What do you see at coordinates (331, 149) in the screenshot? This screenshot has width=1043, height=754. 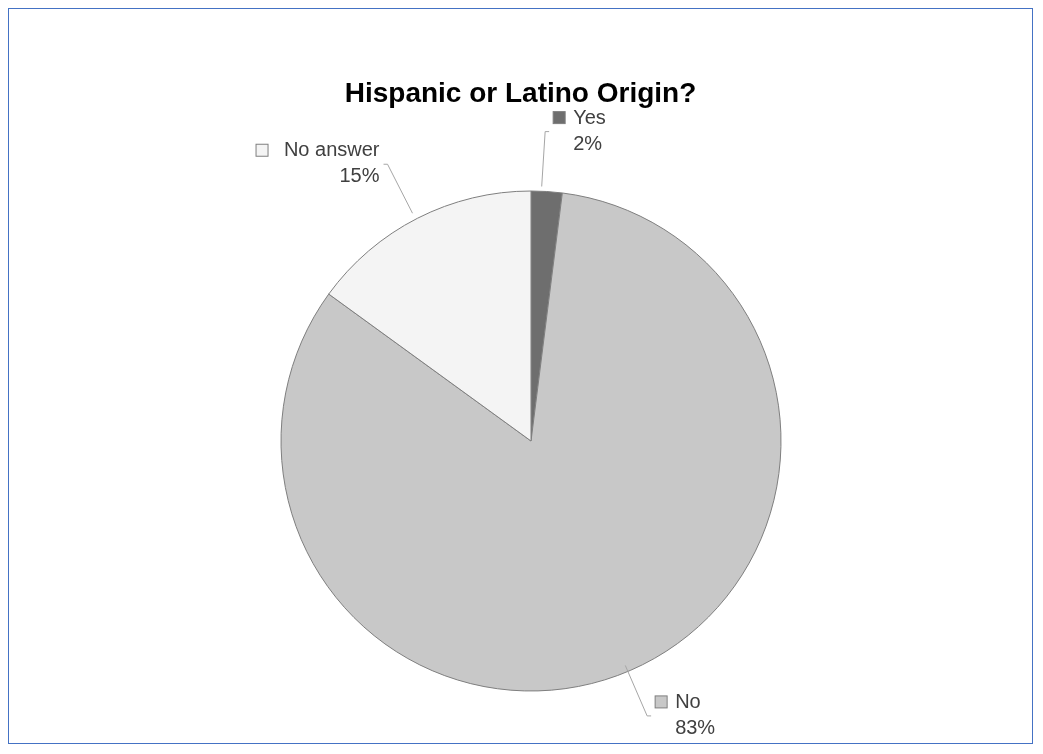 I see `legend-label: No answer` at bounding box center [331, 149].